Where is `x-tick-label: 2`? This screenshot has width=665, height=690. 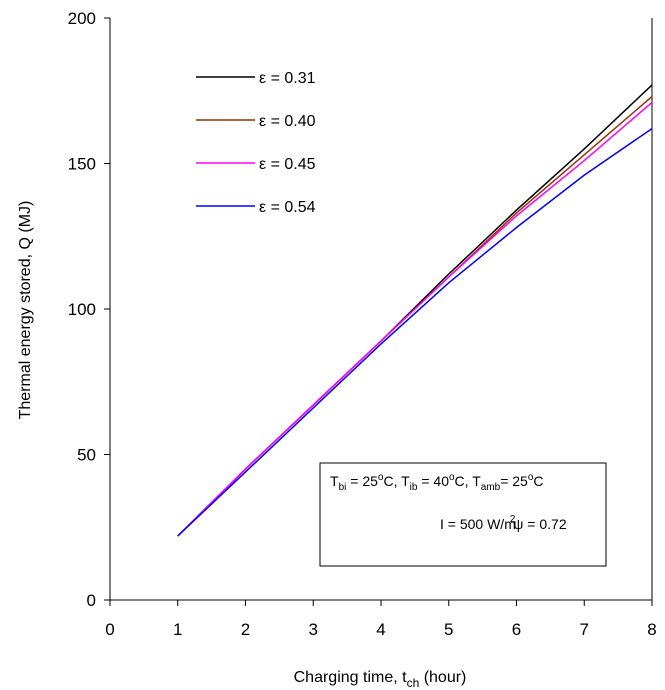 x-tick-label: 2 is located at coordinates (245, 629).